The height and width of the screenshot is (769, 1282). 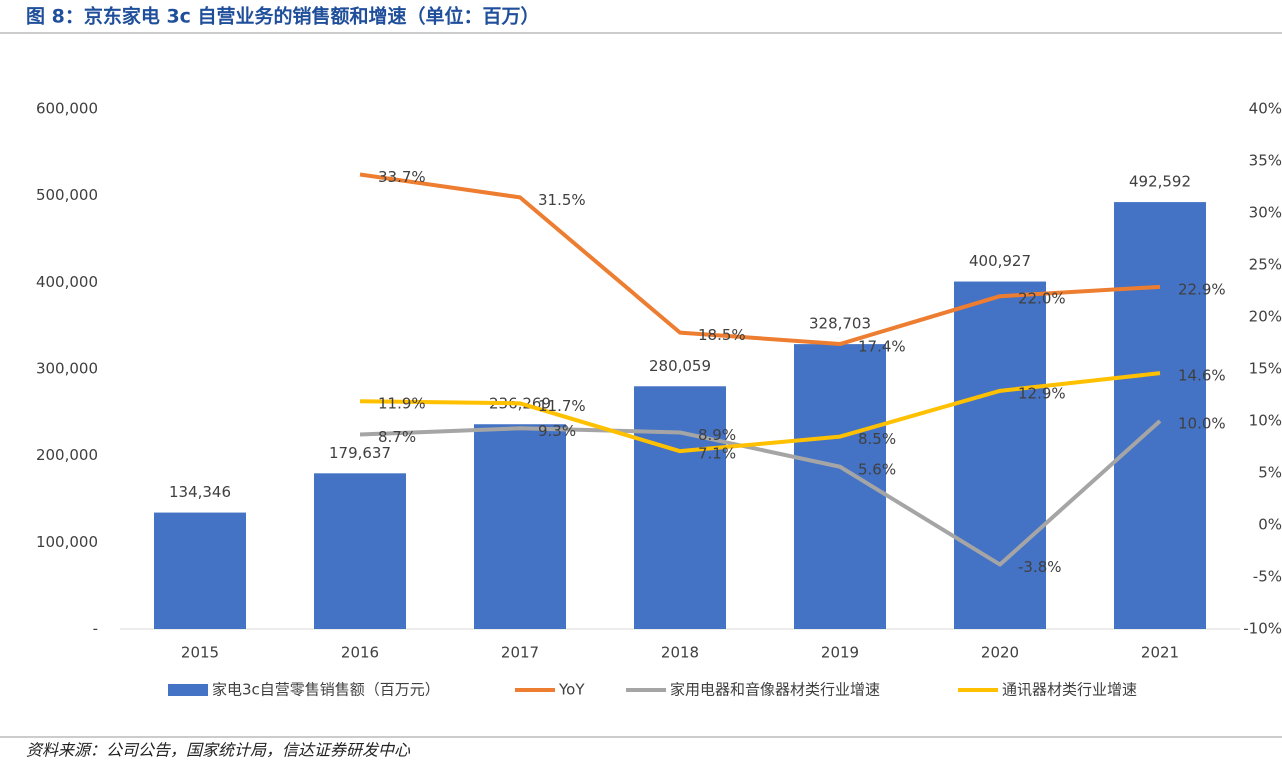 I want to click on line-label: 10.0%, so click(x=1202, y=424).